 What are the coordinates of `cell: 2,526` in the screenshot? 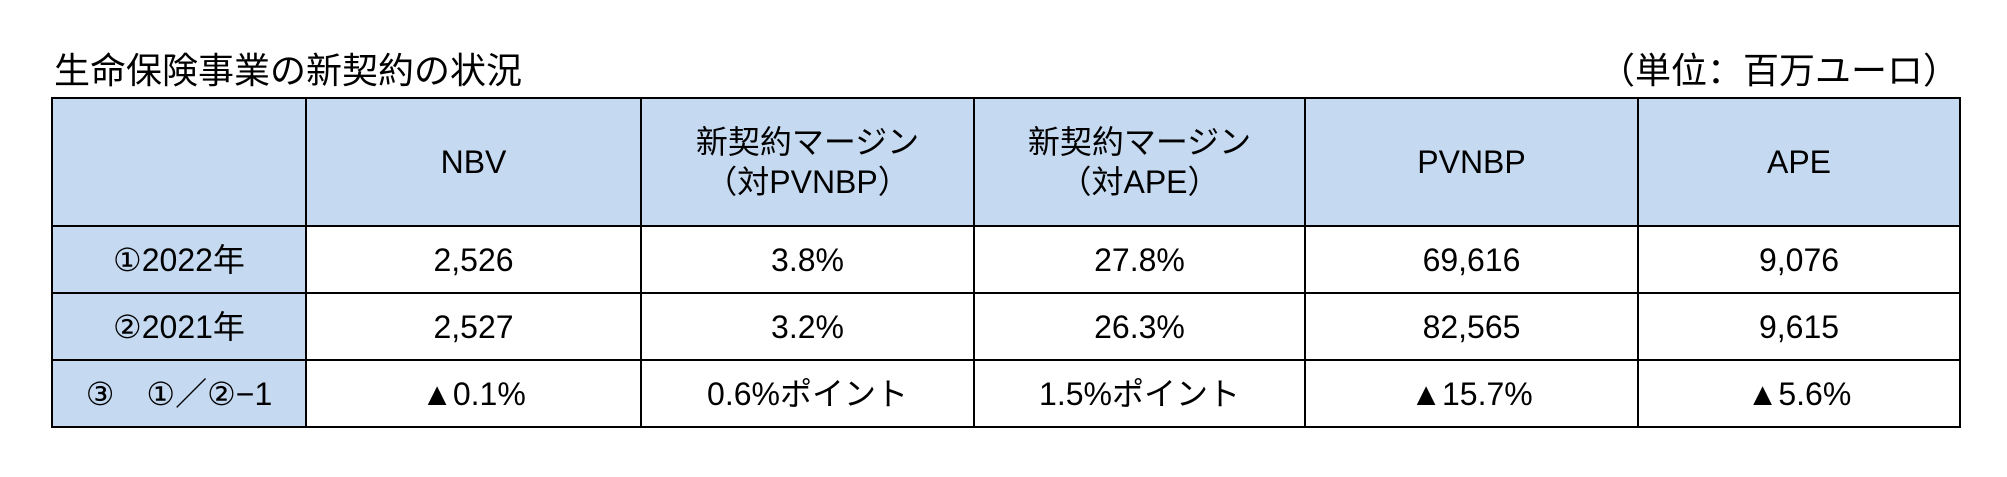 It's located at (473, 259).